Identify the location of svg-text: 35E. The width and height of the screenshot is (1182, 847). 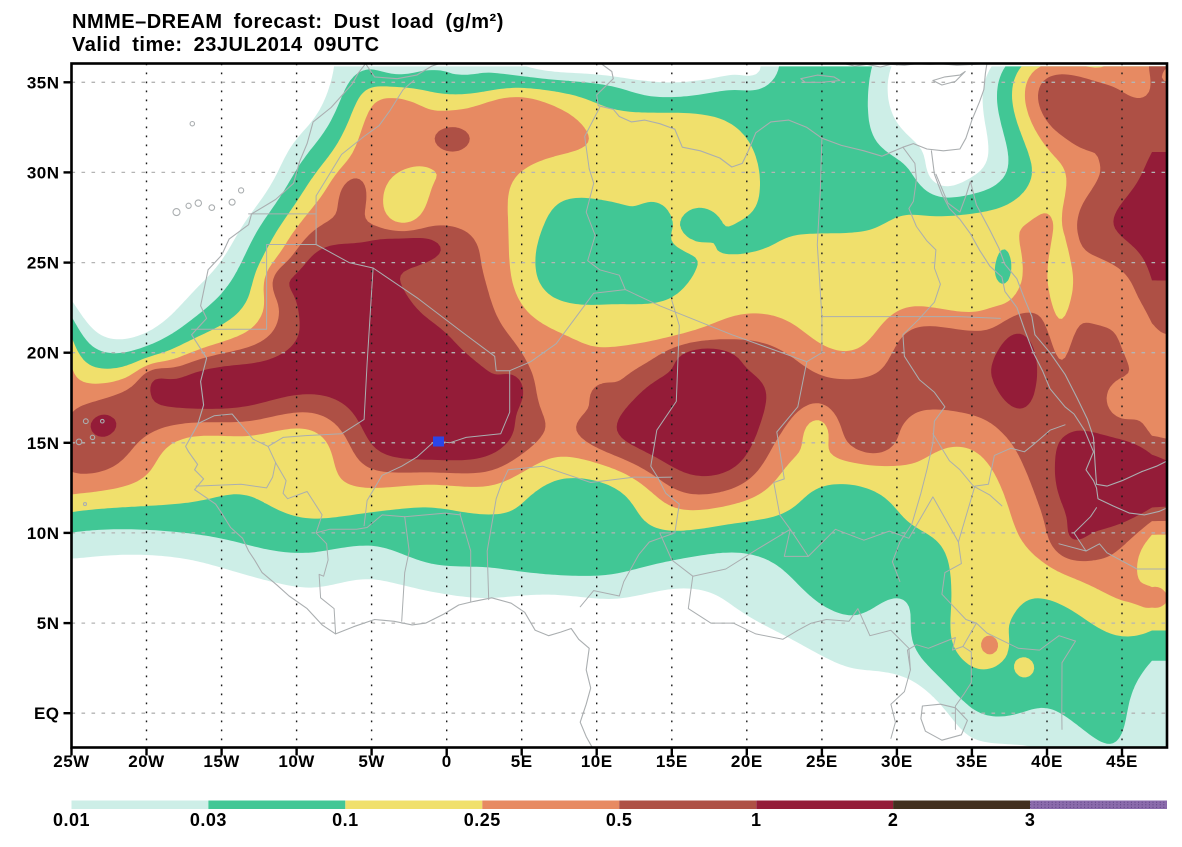
(972, 761).